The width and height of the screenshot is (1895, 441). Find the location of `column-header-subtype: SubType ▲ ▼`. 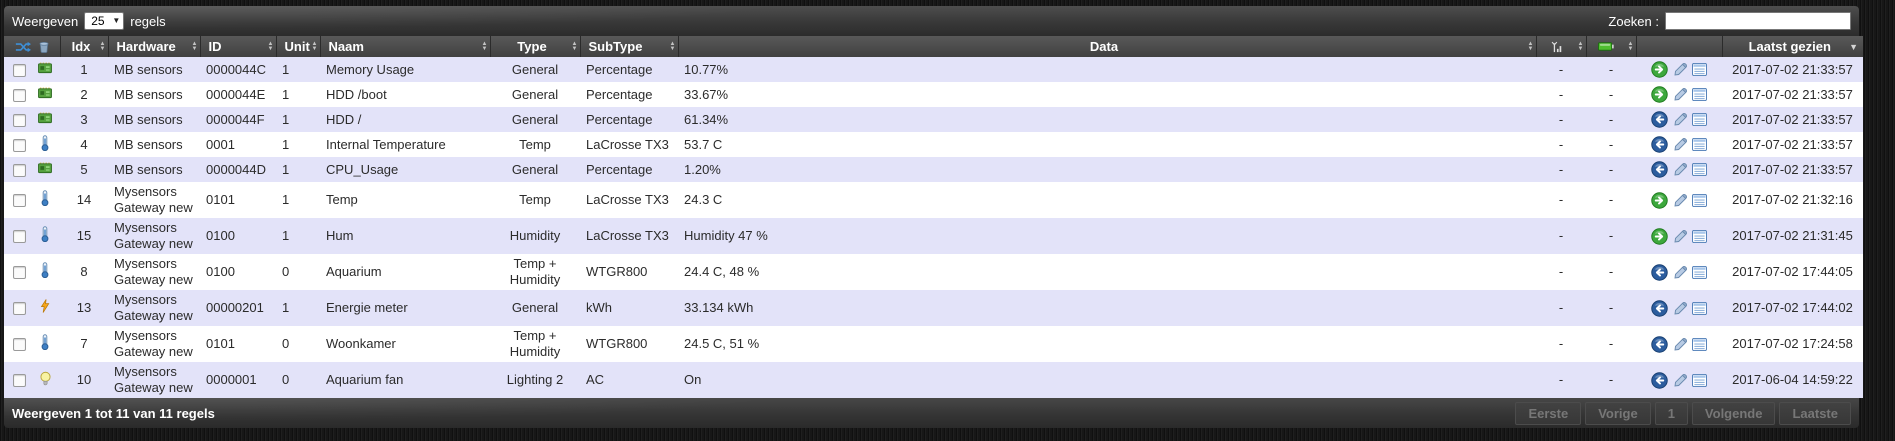

column-header-subtype: SubType ▲ ▼ is located at coordinates (629, 46).